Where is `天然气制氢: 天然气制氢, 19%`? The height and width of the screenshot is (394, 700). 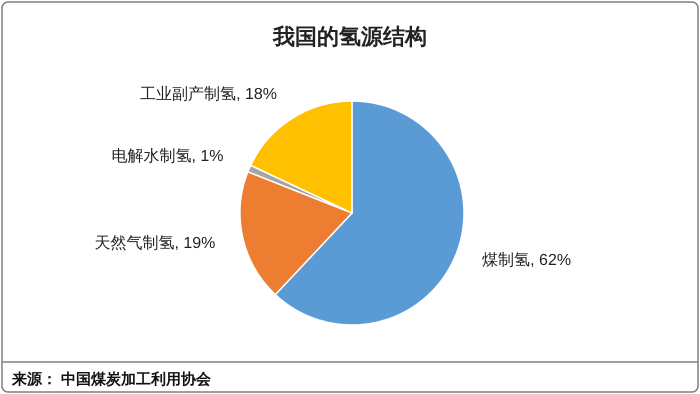
天然气制氢: 天然气制氢, 19% is located at coordinates (155, 244).